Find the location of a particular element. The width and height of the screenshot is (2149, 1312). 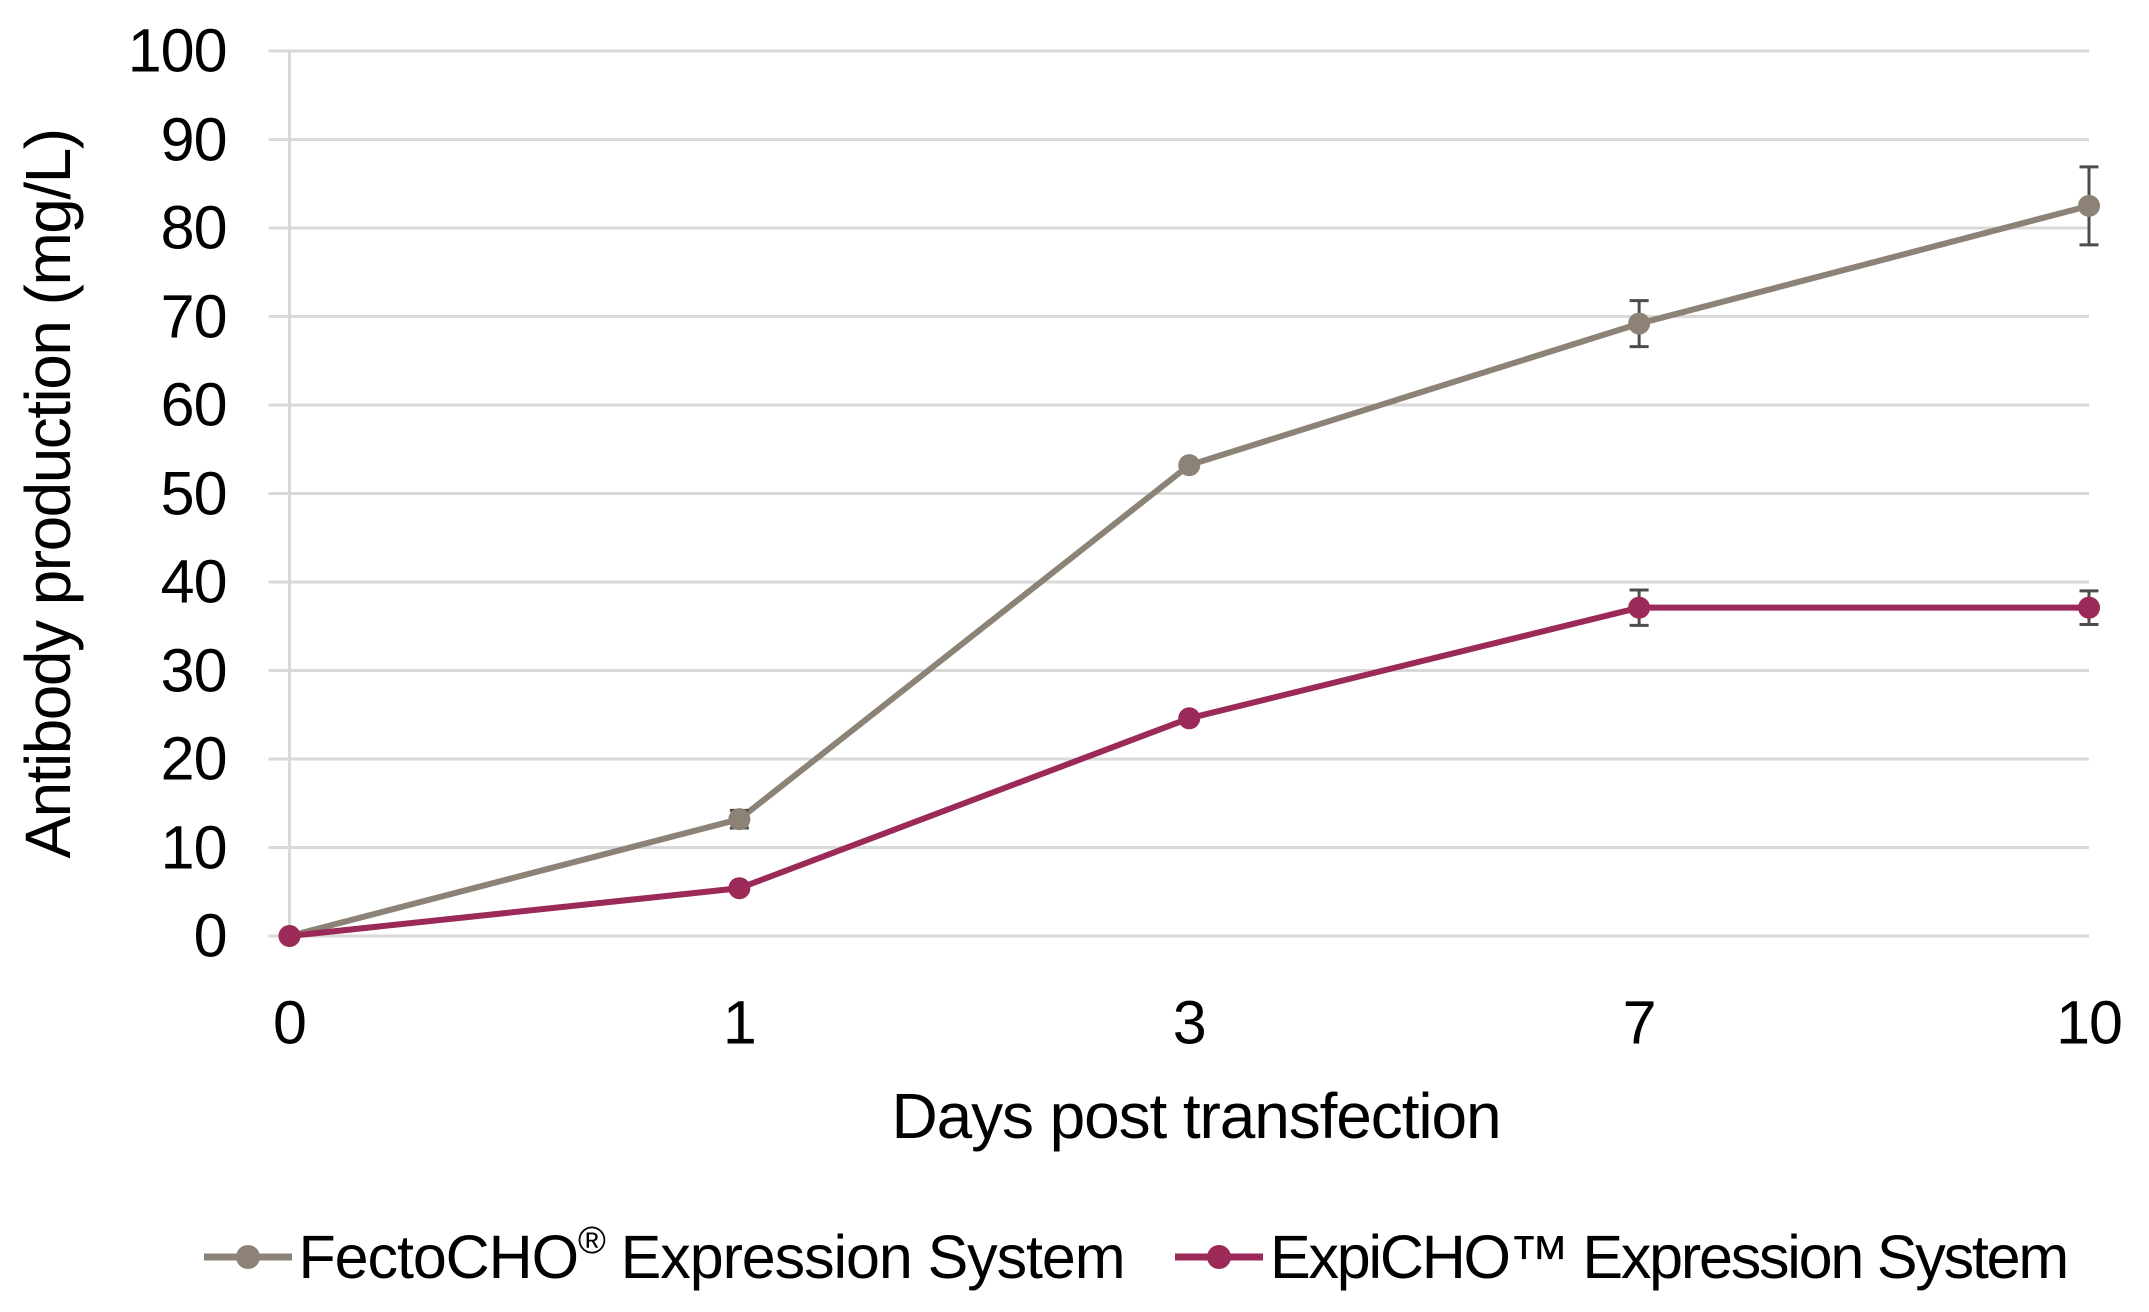

y-axis-title-text: Antibody production (mg/L) is located at coordinates (48, 494).